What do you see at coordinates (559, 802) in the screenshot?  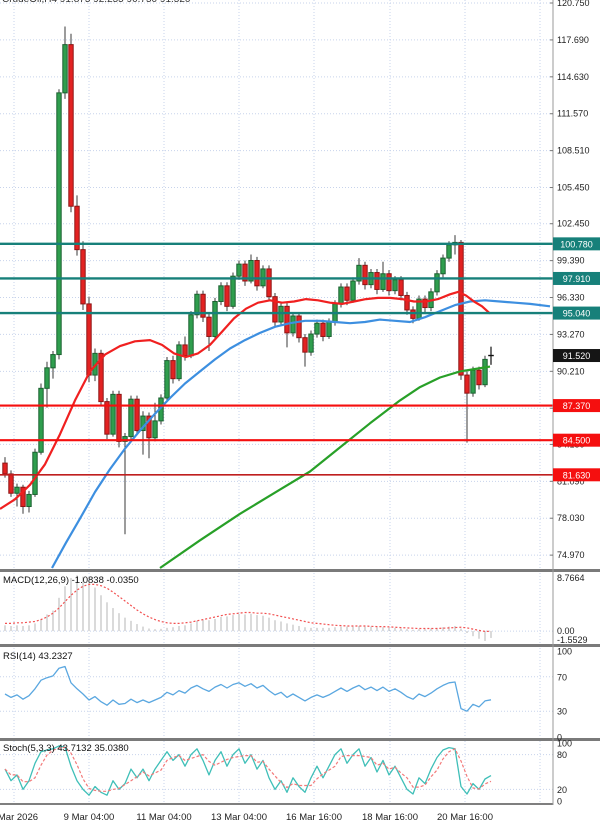 I see `stoch-axis-label: 0` at bounding box center [559, 802].